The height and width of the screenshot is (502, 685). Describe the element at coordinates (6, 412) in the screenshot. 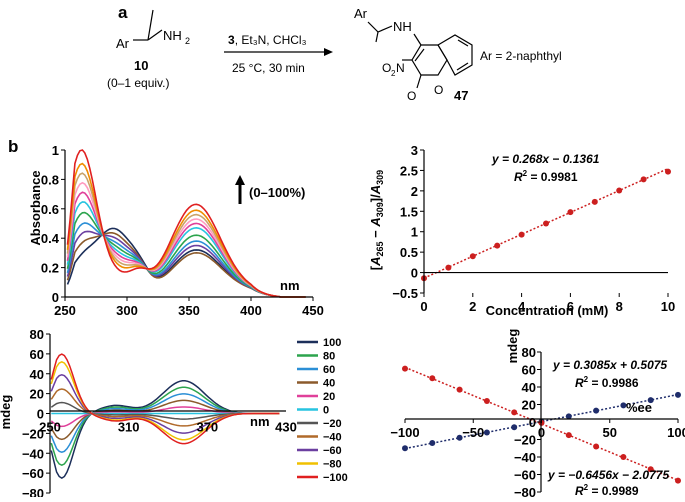

I see `cd-y-axis-label: mdeg` at that location.